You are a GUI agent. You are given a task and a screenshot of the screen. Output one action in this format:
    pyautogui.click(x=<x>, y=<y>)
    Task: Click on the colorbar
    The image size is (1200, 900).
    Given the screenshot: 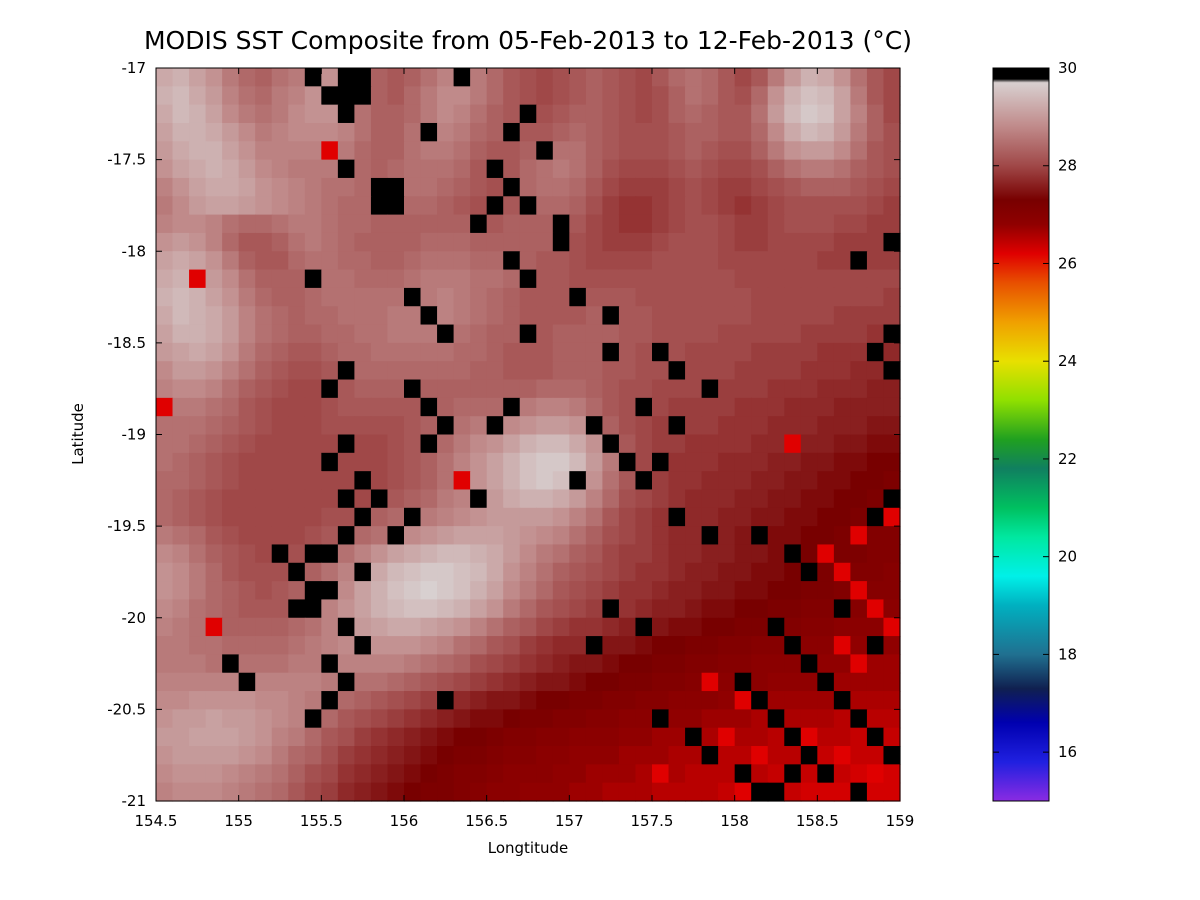 What is the action you would take?
    pyautogui.click(x=1021, y=434)
    